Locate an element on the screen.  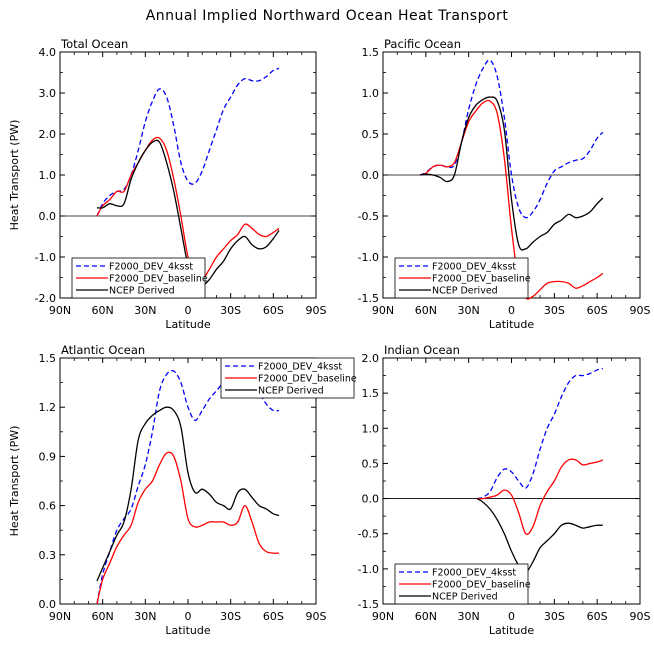
total-ocean-legend-label-ncep-derived: NCEP Derived is located at coordinates (142, 291).